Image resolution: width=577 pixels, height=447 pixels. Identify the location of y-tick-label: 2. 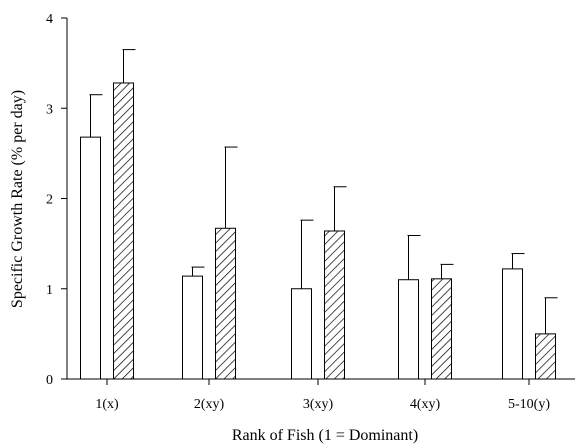
(49, 200).